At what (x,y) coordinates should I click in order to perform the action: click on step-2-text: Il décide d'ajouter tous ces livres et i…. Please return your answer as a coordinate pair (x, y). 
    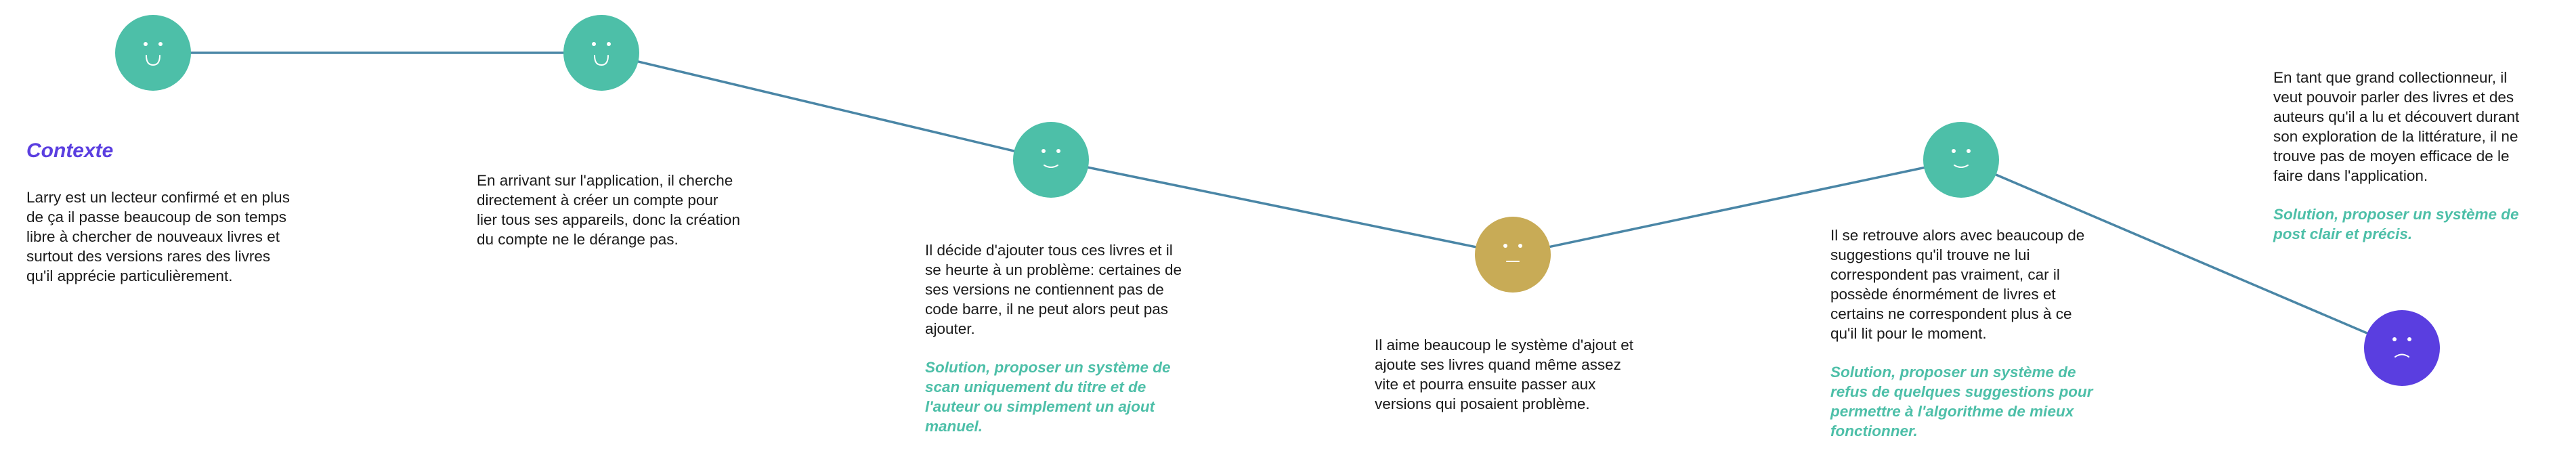
    Looking at the image, I should click on (1053, 289).